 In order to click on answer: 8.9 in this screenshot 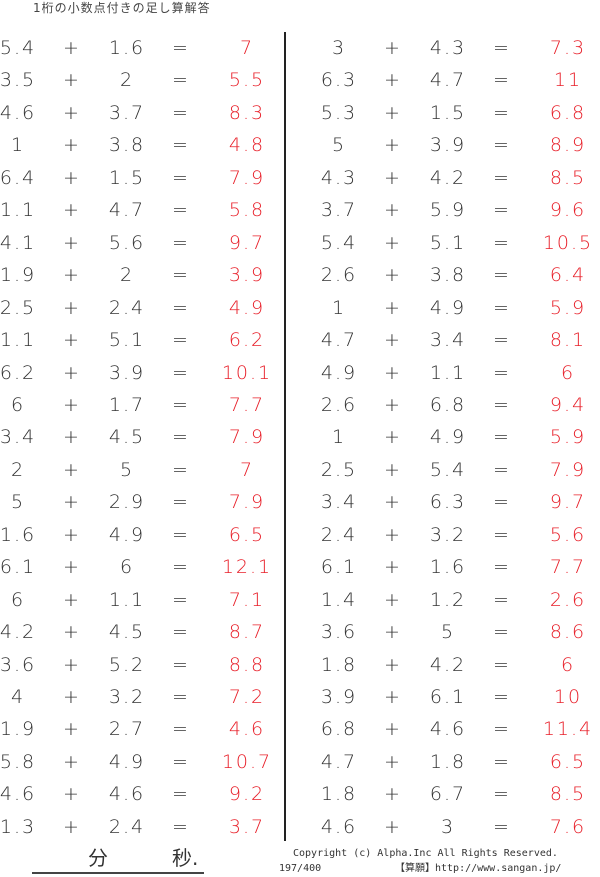, I will do `click(568, 145)`.